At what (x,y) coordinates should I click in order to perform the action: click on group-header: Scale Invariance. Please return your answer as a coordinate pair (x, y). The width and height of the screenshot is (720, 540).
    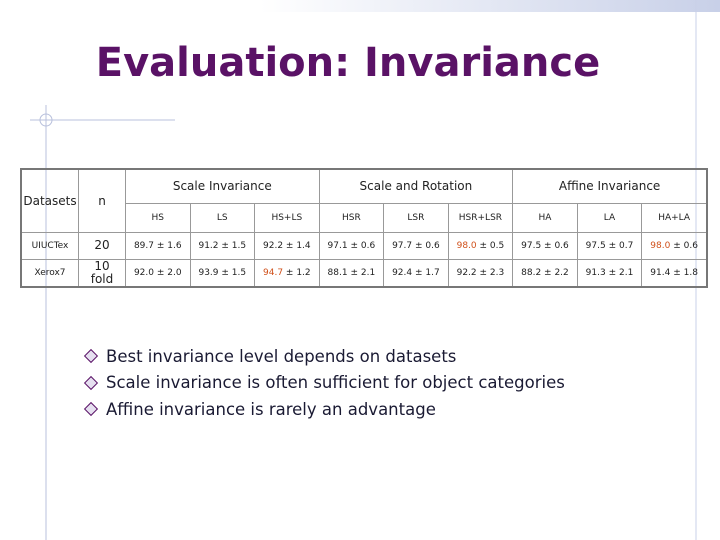
    Looking at the image, I should click on (222, 186).